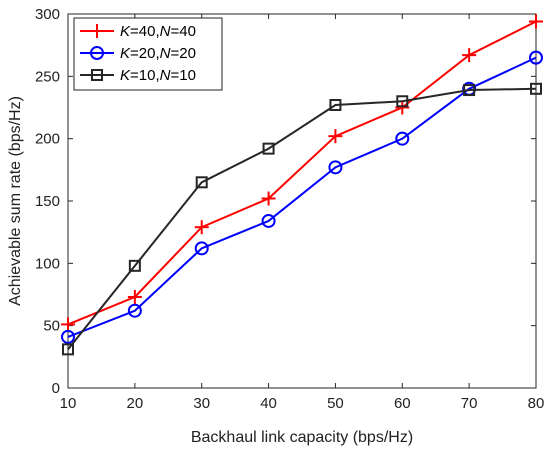 This screenshot has width=550, height=450. Describe the element at coordinates (47, 263) in the screenshot. I see `y-tick-label: 100` at that location.